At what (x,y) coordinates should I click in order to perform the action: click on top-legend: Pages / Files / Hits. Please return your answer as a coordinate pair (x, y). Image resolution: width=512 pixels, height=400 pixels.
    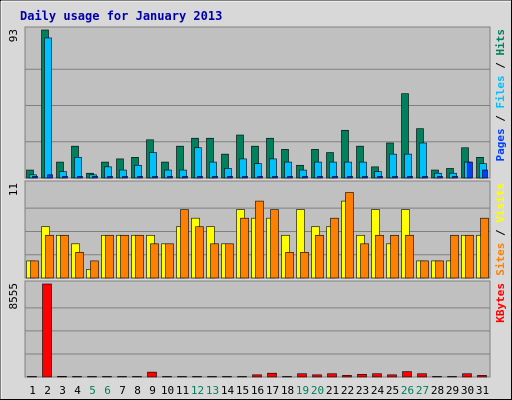
    Looking at the image, I should click on (500, 95).